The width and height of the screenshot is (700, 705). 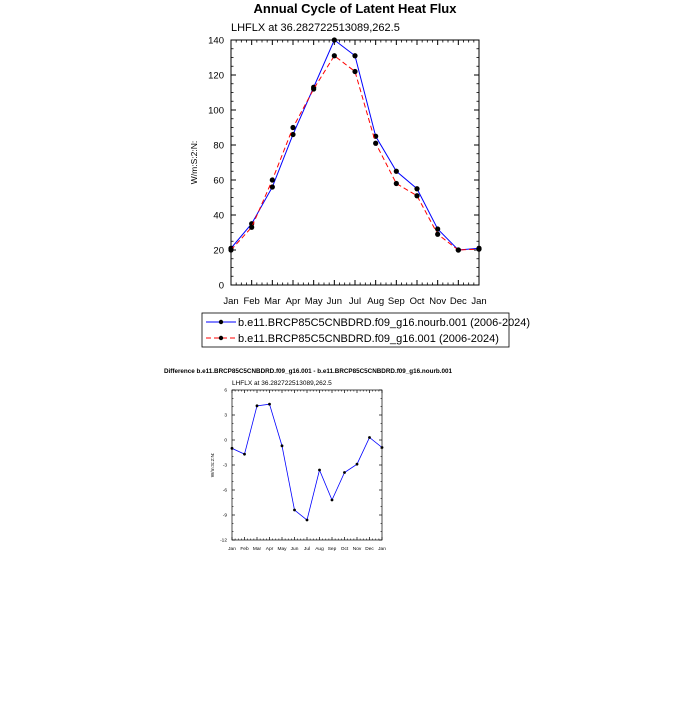 What do you see at coordinates (270, 549) in the screenshot?
I see `diff-xtick-label: Apr` at bounding box center [270, 549].